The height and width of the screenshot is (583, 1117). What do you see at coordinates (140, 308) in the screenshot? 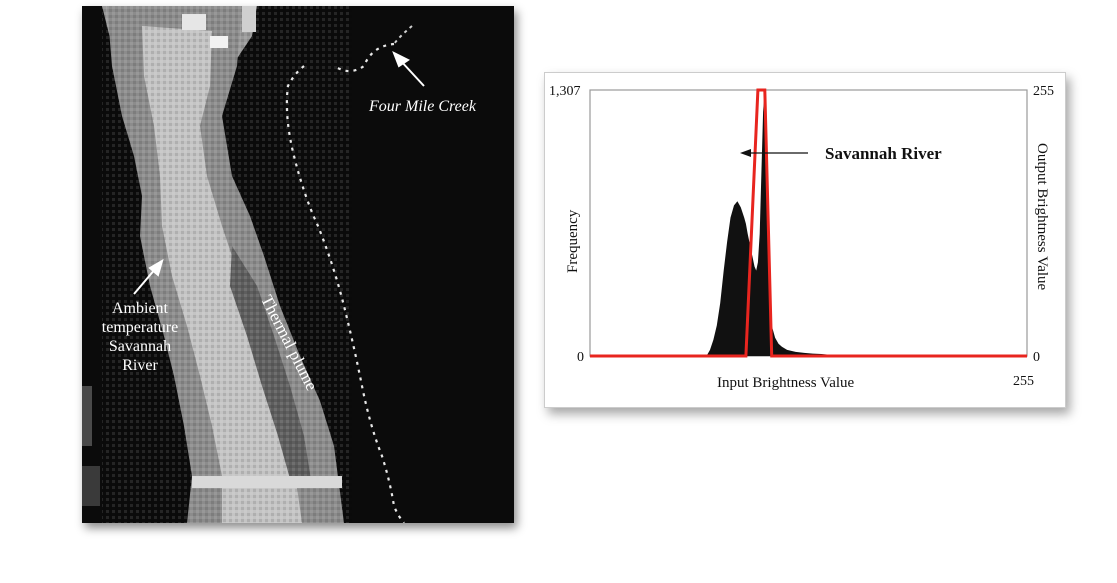
I see `ambient-label-line: Ambient` at bounding box center [140, 308].